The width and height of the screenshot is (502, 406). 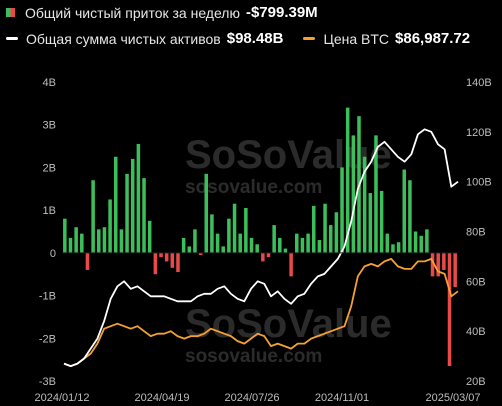 What do you see at coordinates (476, 282) in the screenshot?
I see `y-right-tick-label: 60B` at bounding box center [476, 282].